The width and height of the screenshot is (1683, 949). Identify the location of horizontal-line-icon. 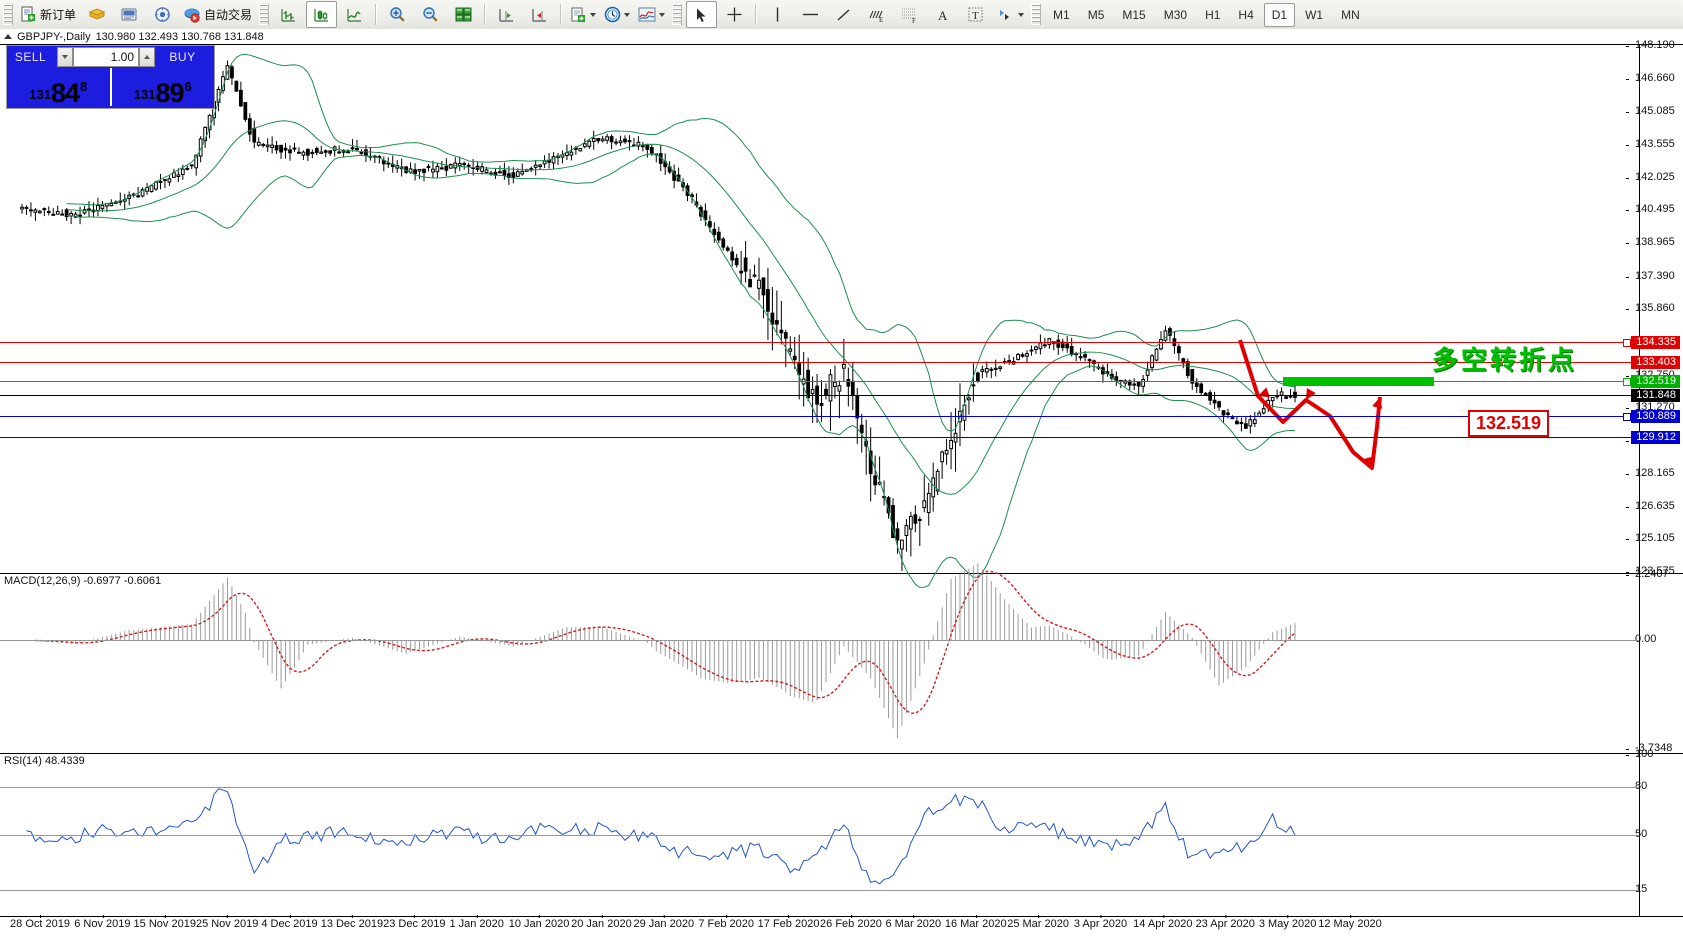
(810, 14).